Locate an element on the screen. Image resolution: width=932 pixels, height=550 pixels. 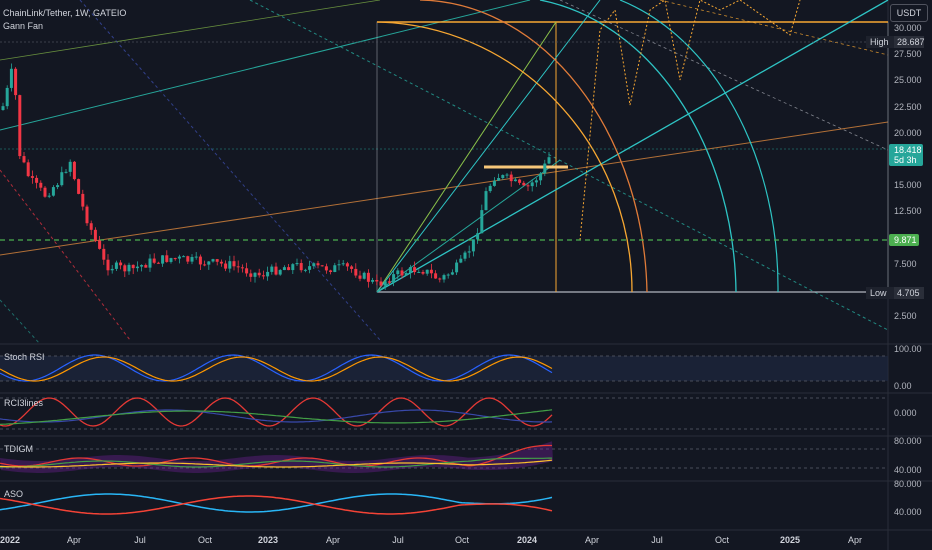
bar-countdown: 5d 3h is located at coordinates (905, 160).